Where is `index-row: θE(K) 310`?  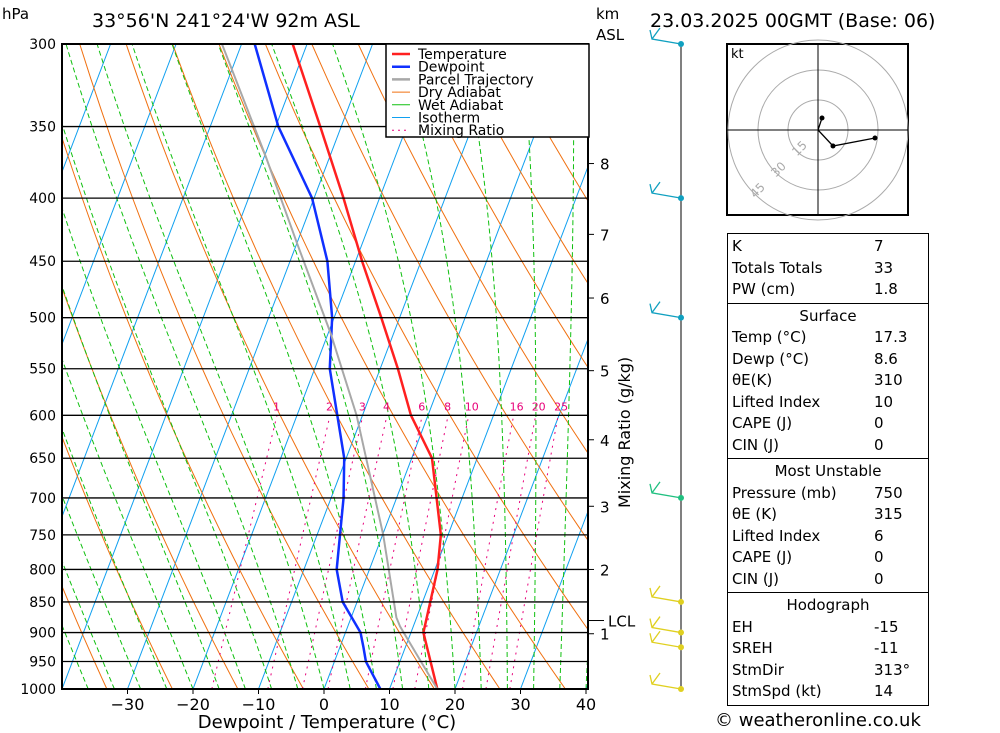 index-row: θE(K) 310 is located at coordinates (828, 381).